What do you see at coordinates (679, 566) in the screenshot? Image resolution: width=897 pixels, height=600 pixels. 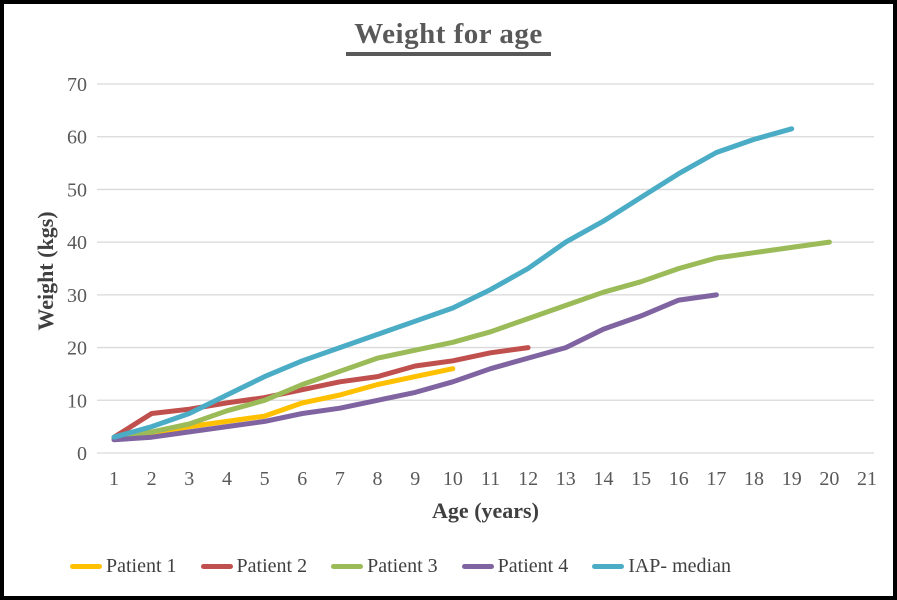 I see `legend-label-iap-median: IAP- median` at bounding box center [679, 566].